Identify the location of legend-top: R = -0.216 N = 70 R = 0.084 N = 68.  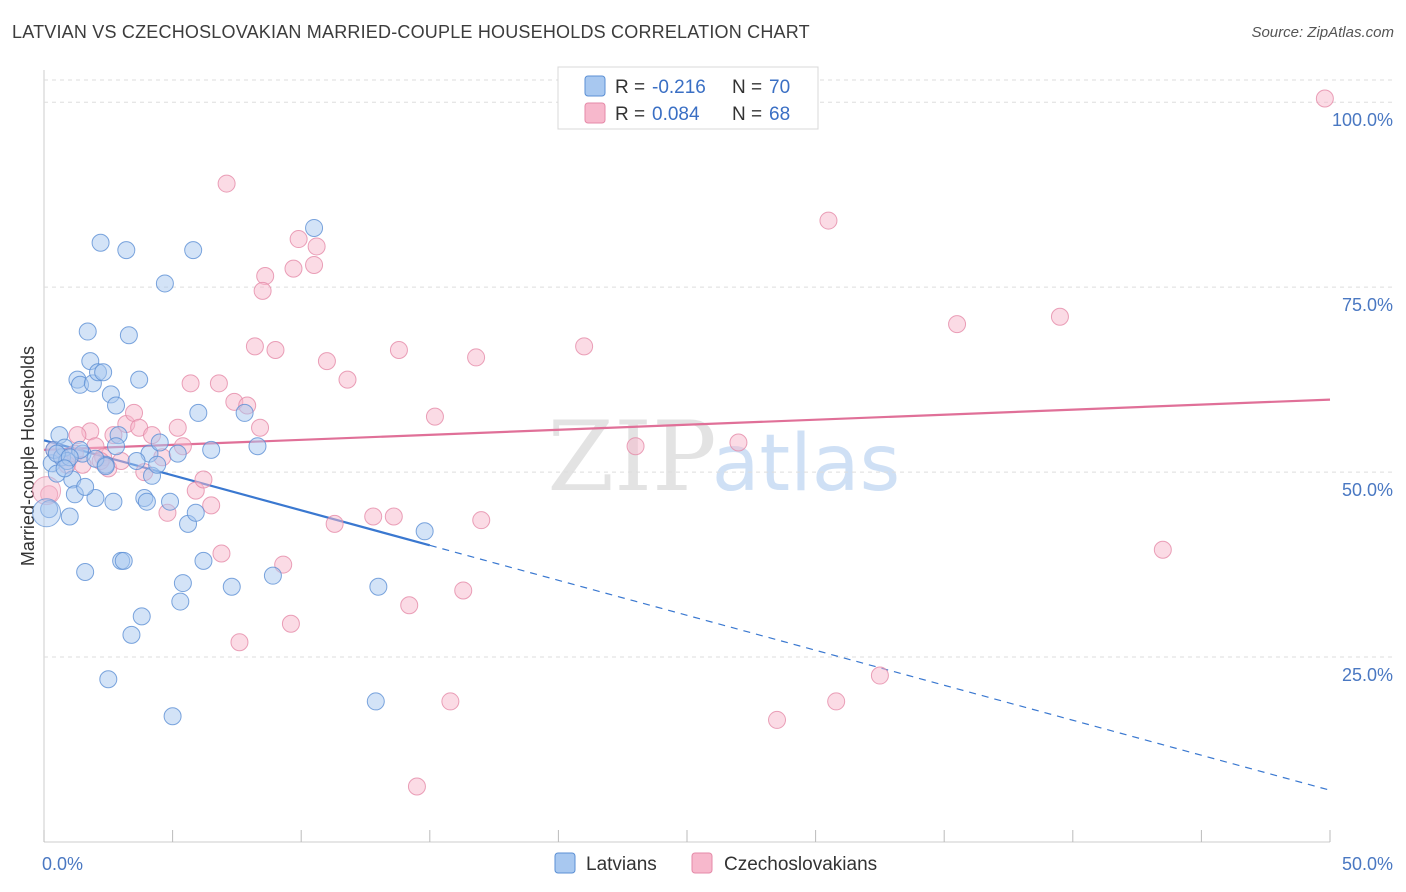
(688, 98).